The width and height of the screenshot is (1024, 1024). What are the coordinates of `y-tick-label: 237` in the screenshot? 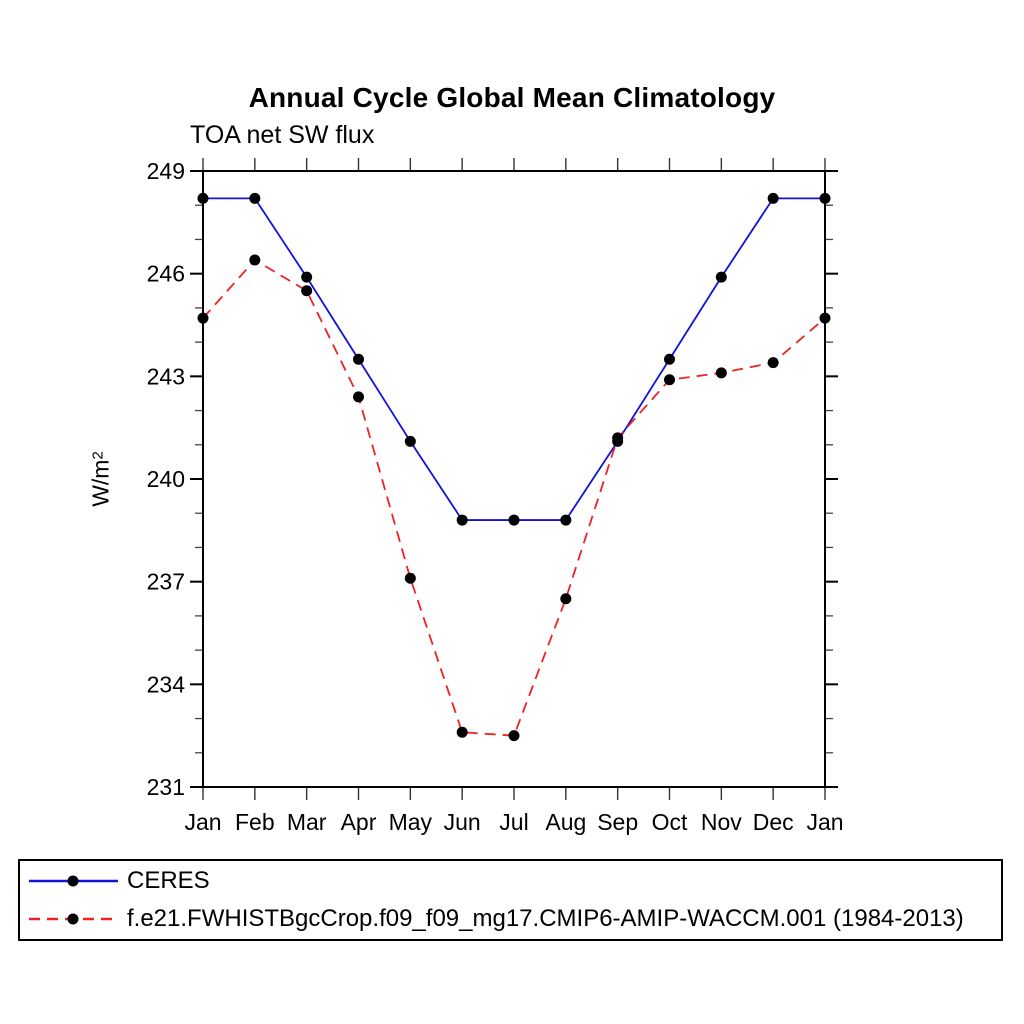 It's located at (166, 582).